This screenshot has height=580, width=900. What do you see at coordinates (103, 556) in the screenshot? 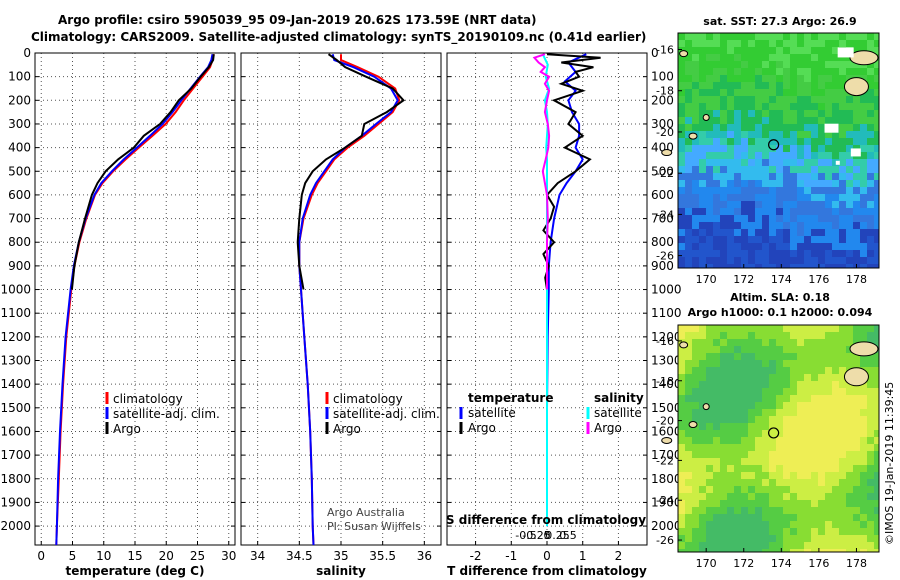
I see `x-tick-label: 10` at bounding box center [103, 556].